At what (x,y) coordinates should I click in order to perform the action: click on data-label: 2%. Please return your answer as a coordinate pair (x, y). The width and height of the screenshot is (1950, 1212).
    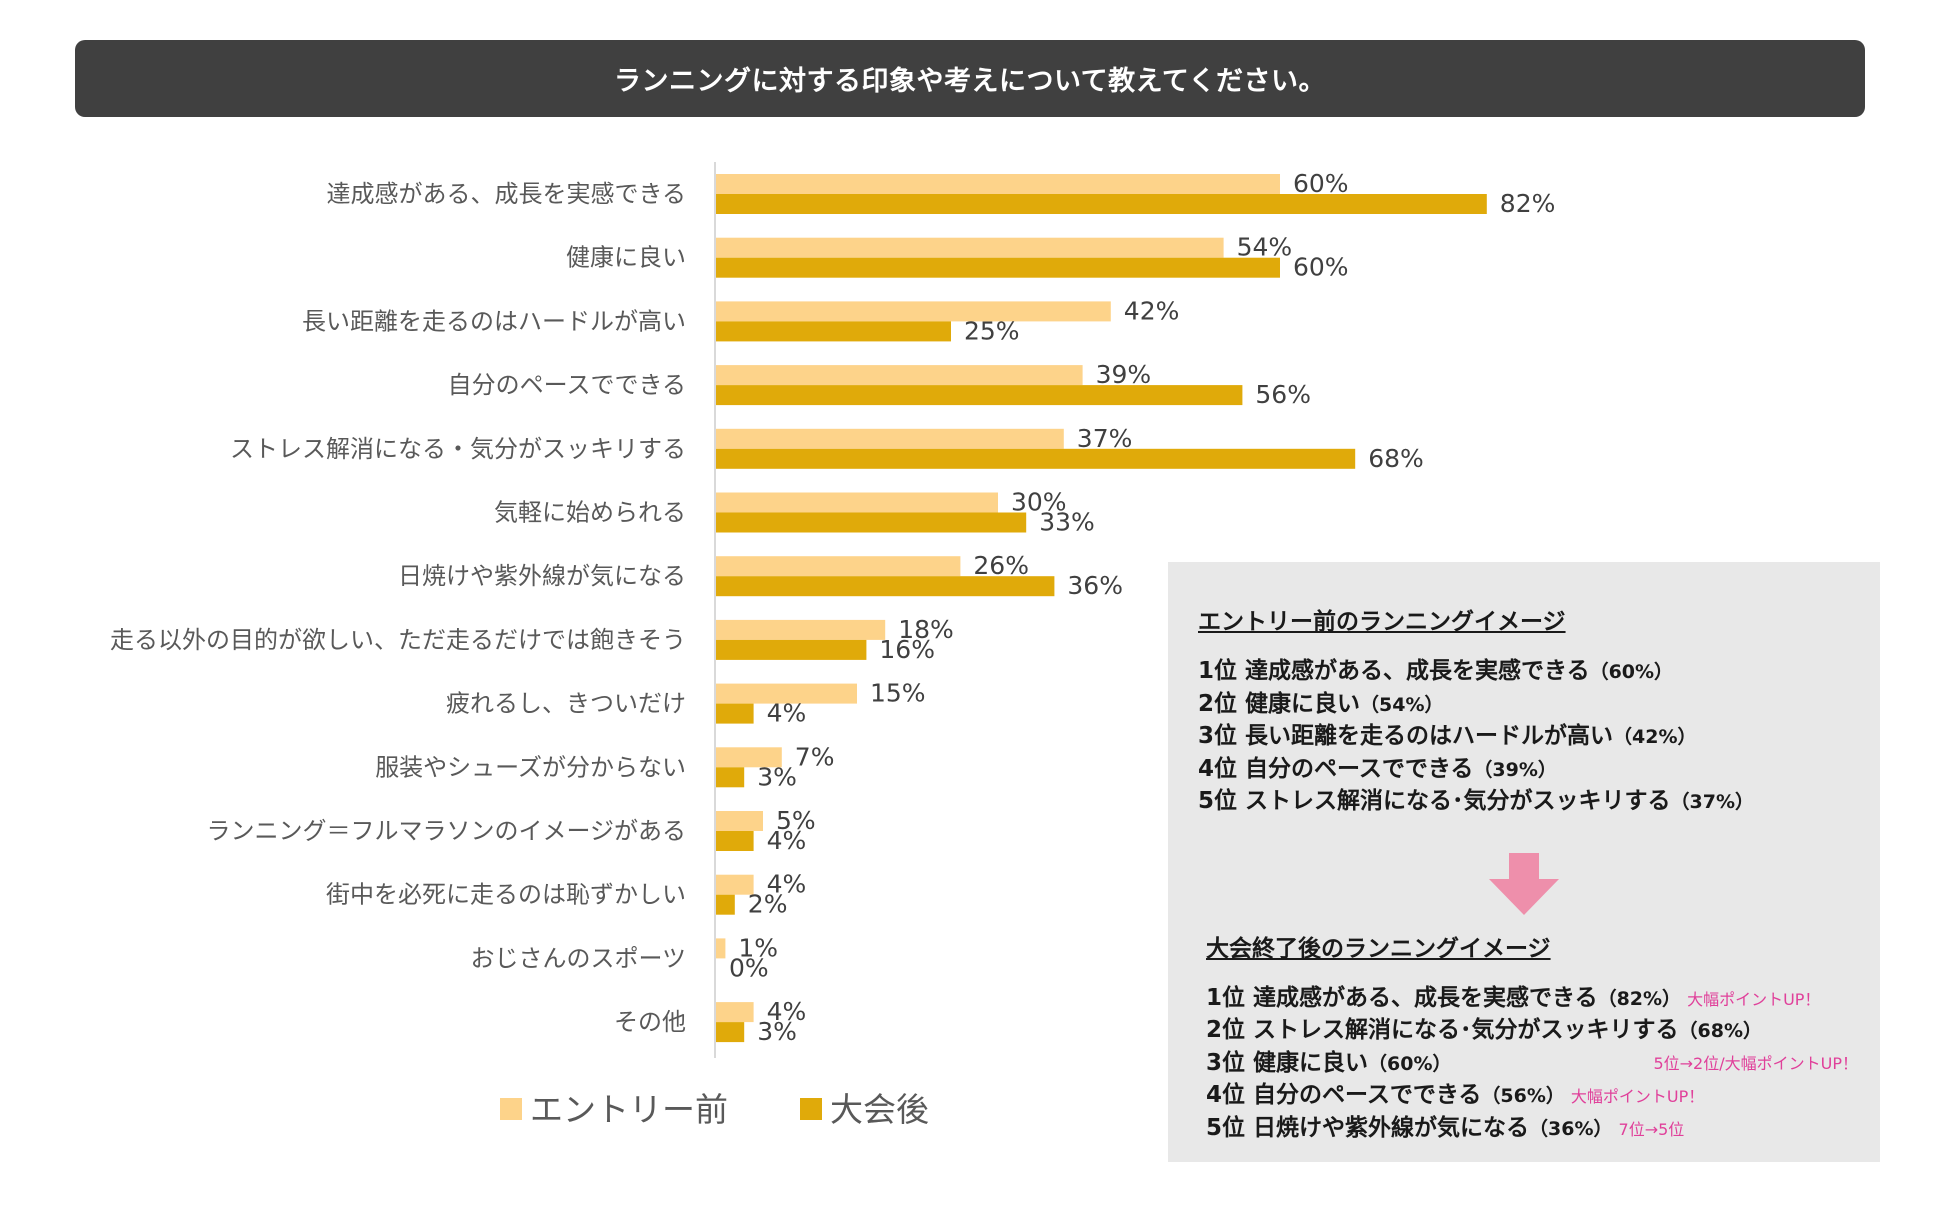
    Looking at the image, I should click on (768, 904).